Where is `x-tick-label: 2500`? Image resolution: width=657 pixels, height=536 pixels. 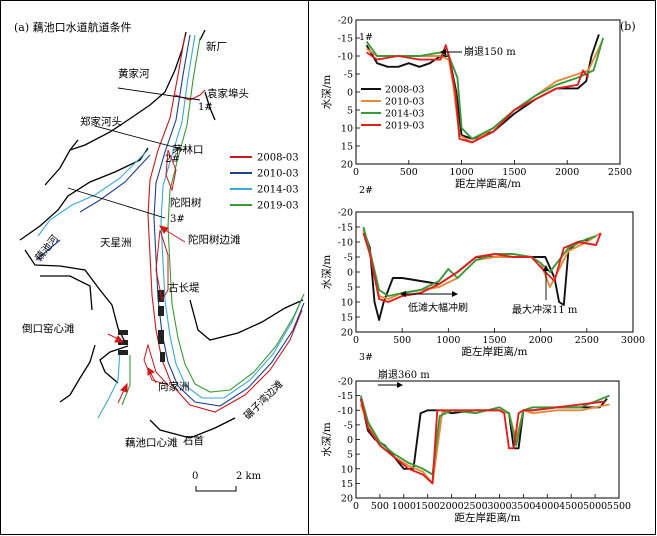 x-tick-label: 2500 is located at coordinates (475, 506).